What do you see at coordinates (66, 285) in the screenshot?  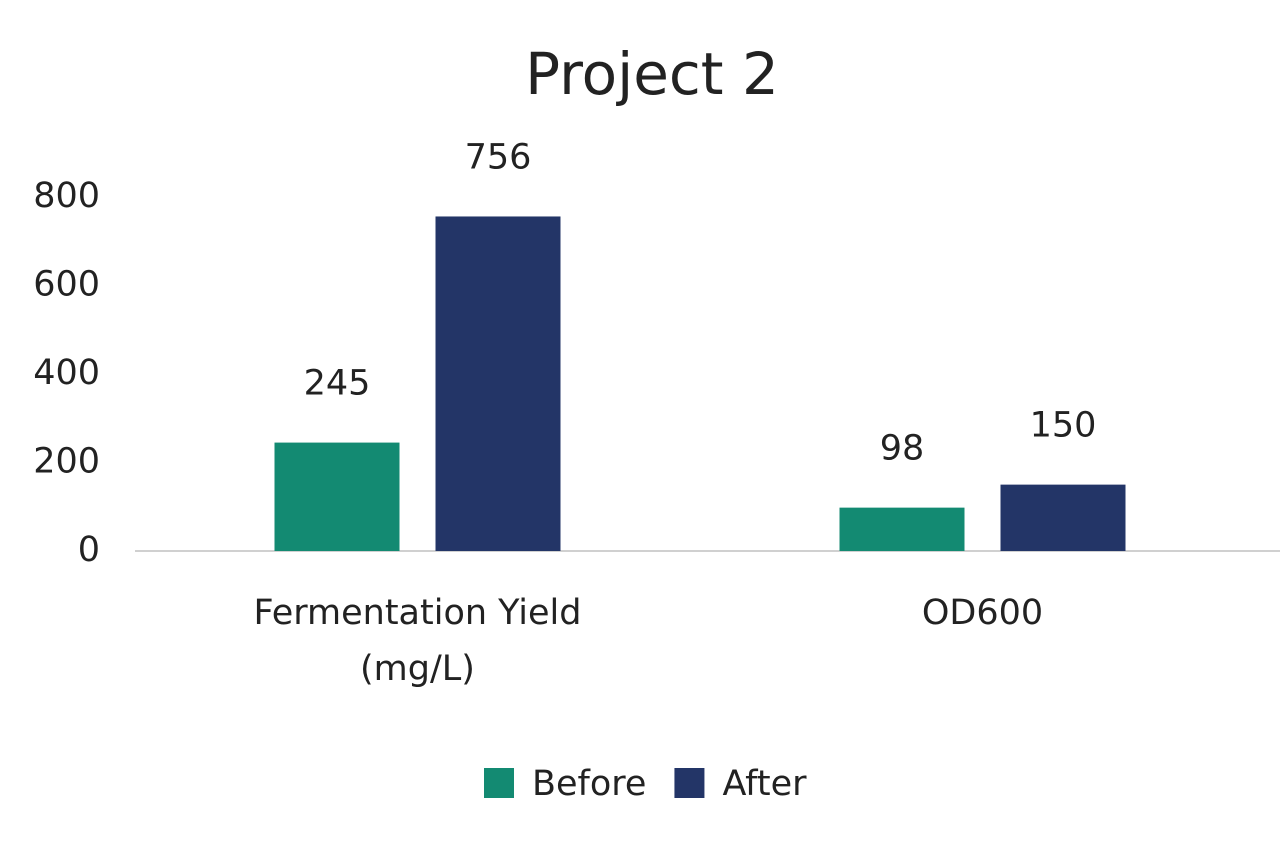 I see `y-tick-label: 600` at bounding box center [66, 285].